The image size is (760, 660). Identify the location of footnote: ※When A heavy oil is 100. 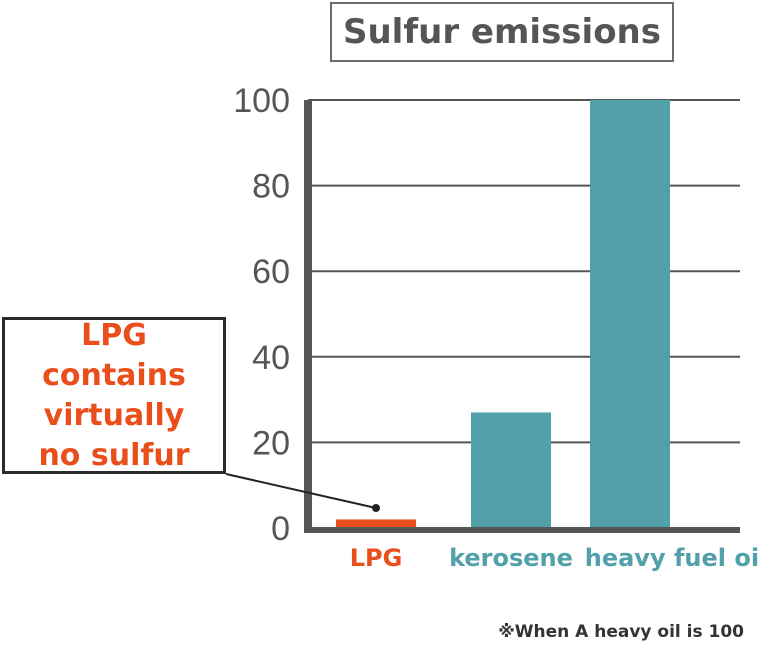
(621, 632).